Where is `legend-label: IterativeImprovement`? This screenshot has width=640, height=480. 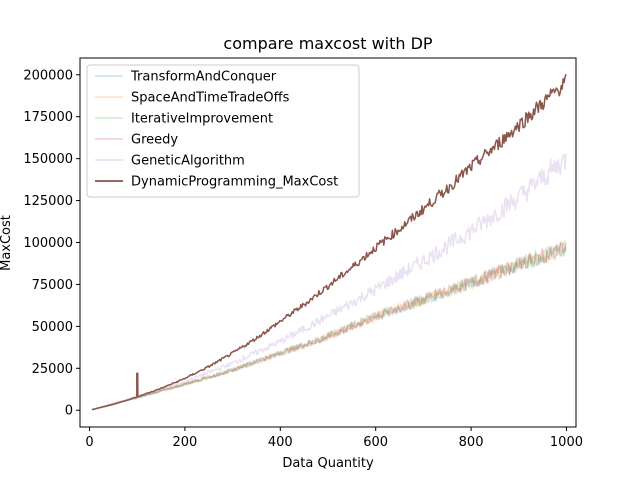 legend-label: IterativeImprovement is located at coordinates (202, 119).